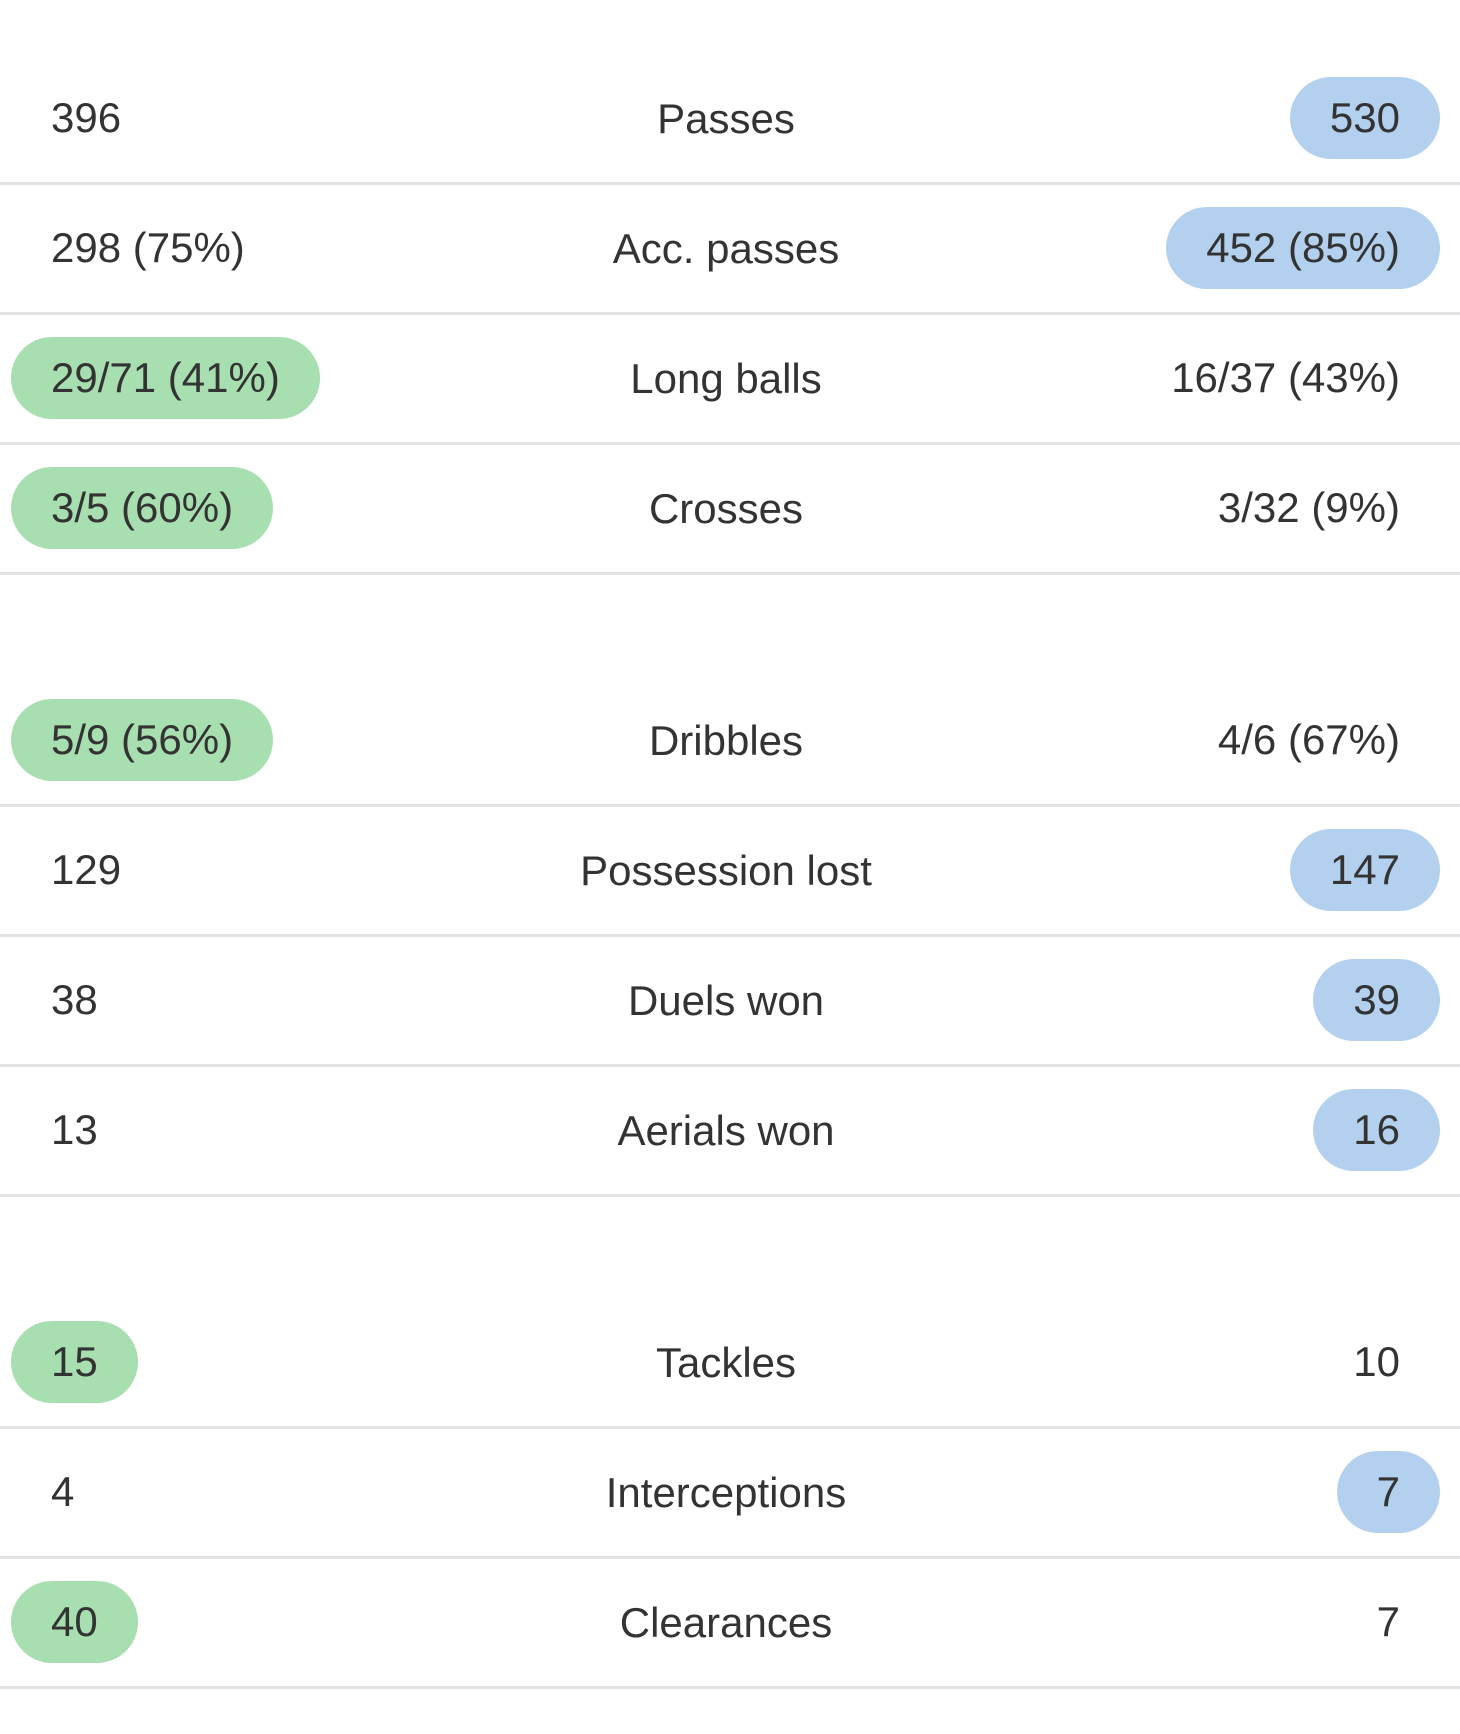 The image size is (1460, 1734). I want to click on away-value: 10, so click(1376, 1361).